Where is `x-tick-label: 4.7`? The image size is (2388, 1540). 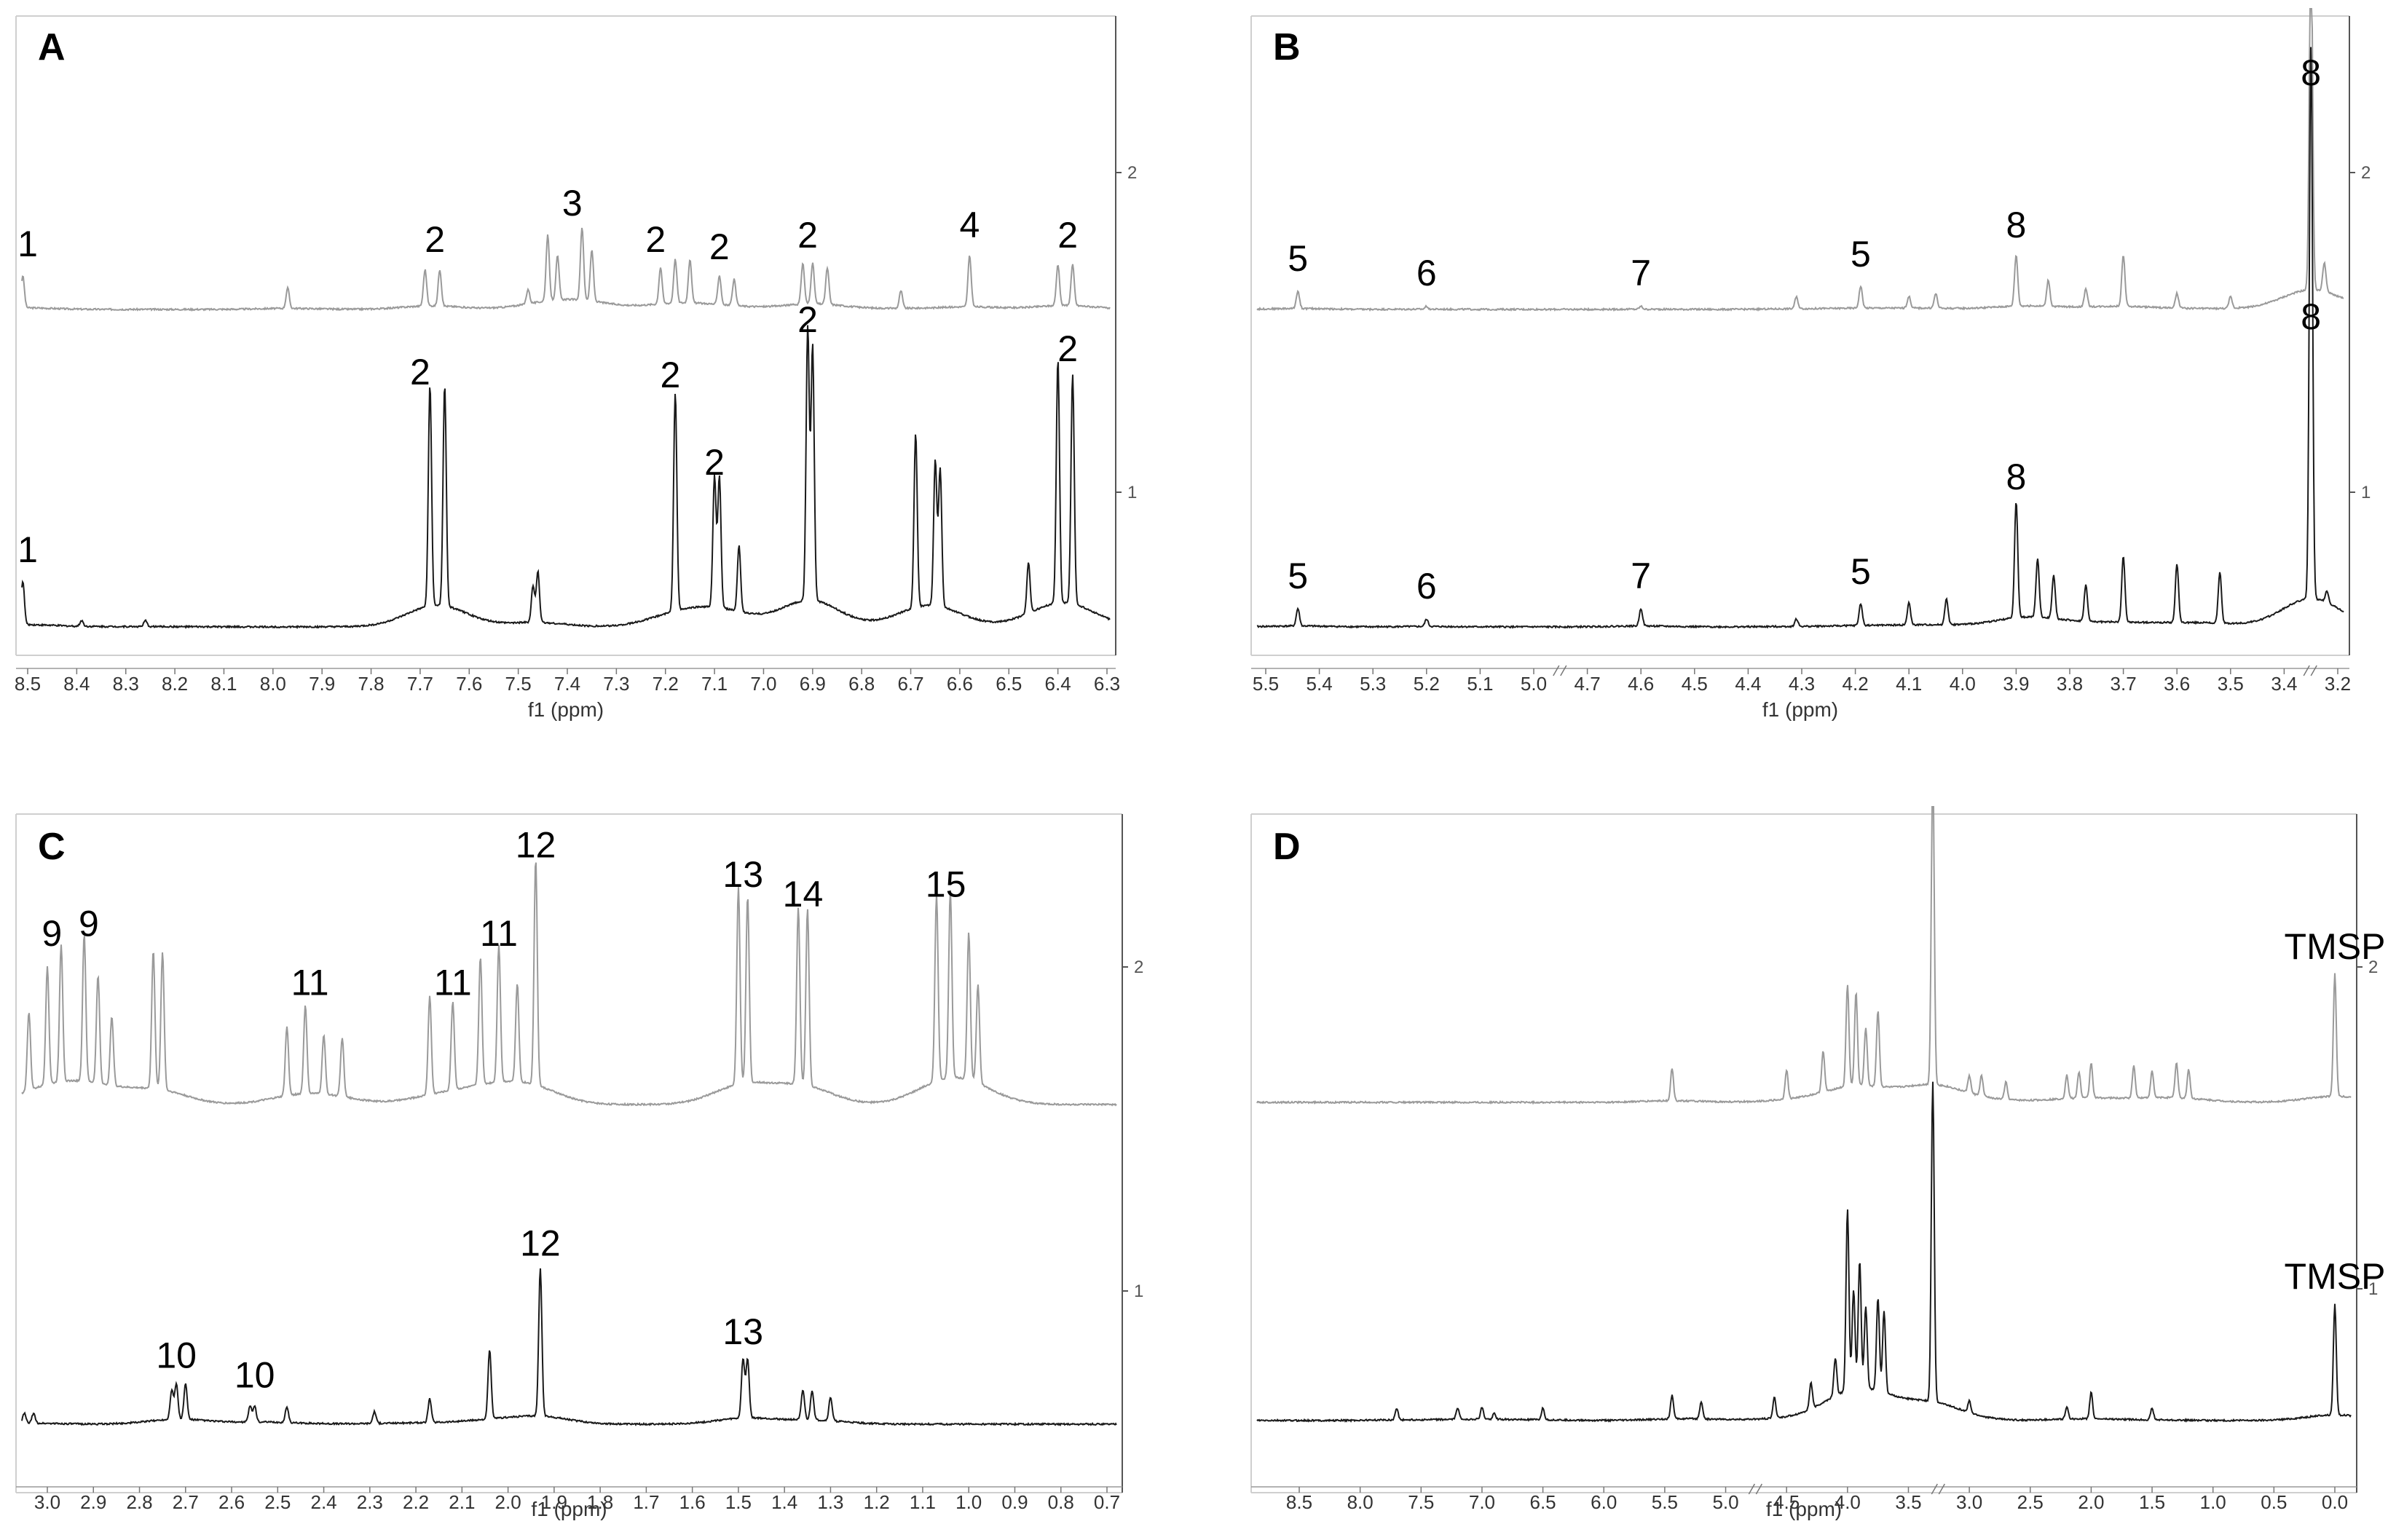 x-tick-label: 4.7 is located at coordinates (1588, 684).